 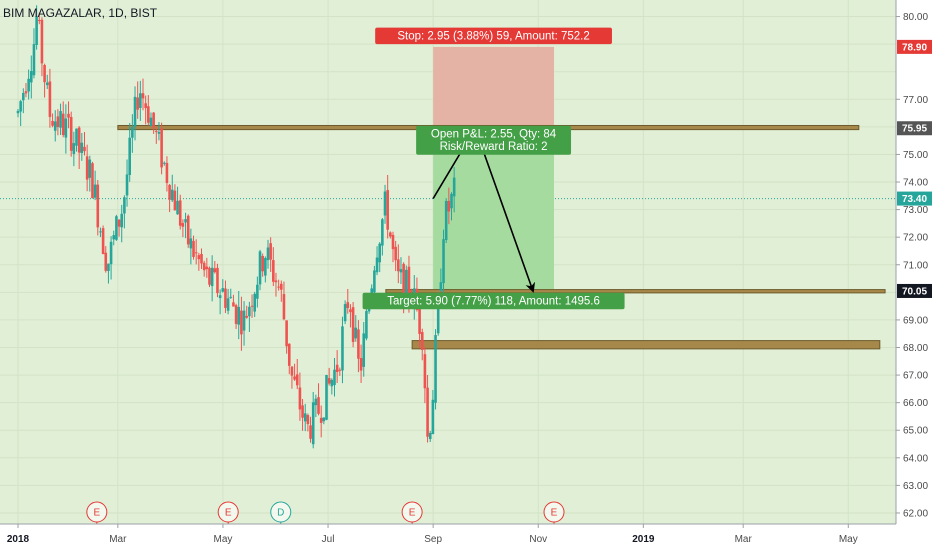 What do you see at coordinates (915, 183) in the screenshot?
I see `y-tick-label: 74.00` at bounding box center [915, 183].